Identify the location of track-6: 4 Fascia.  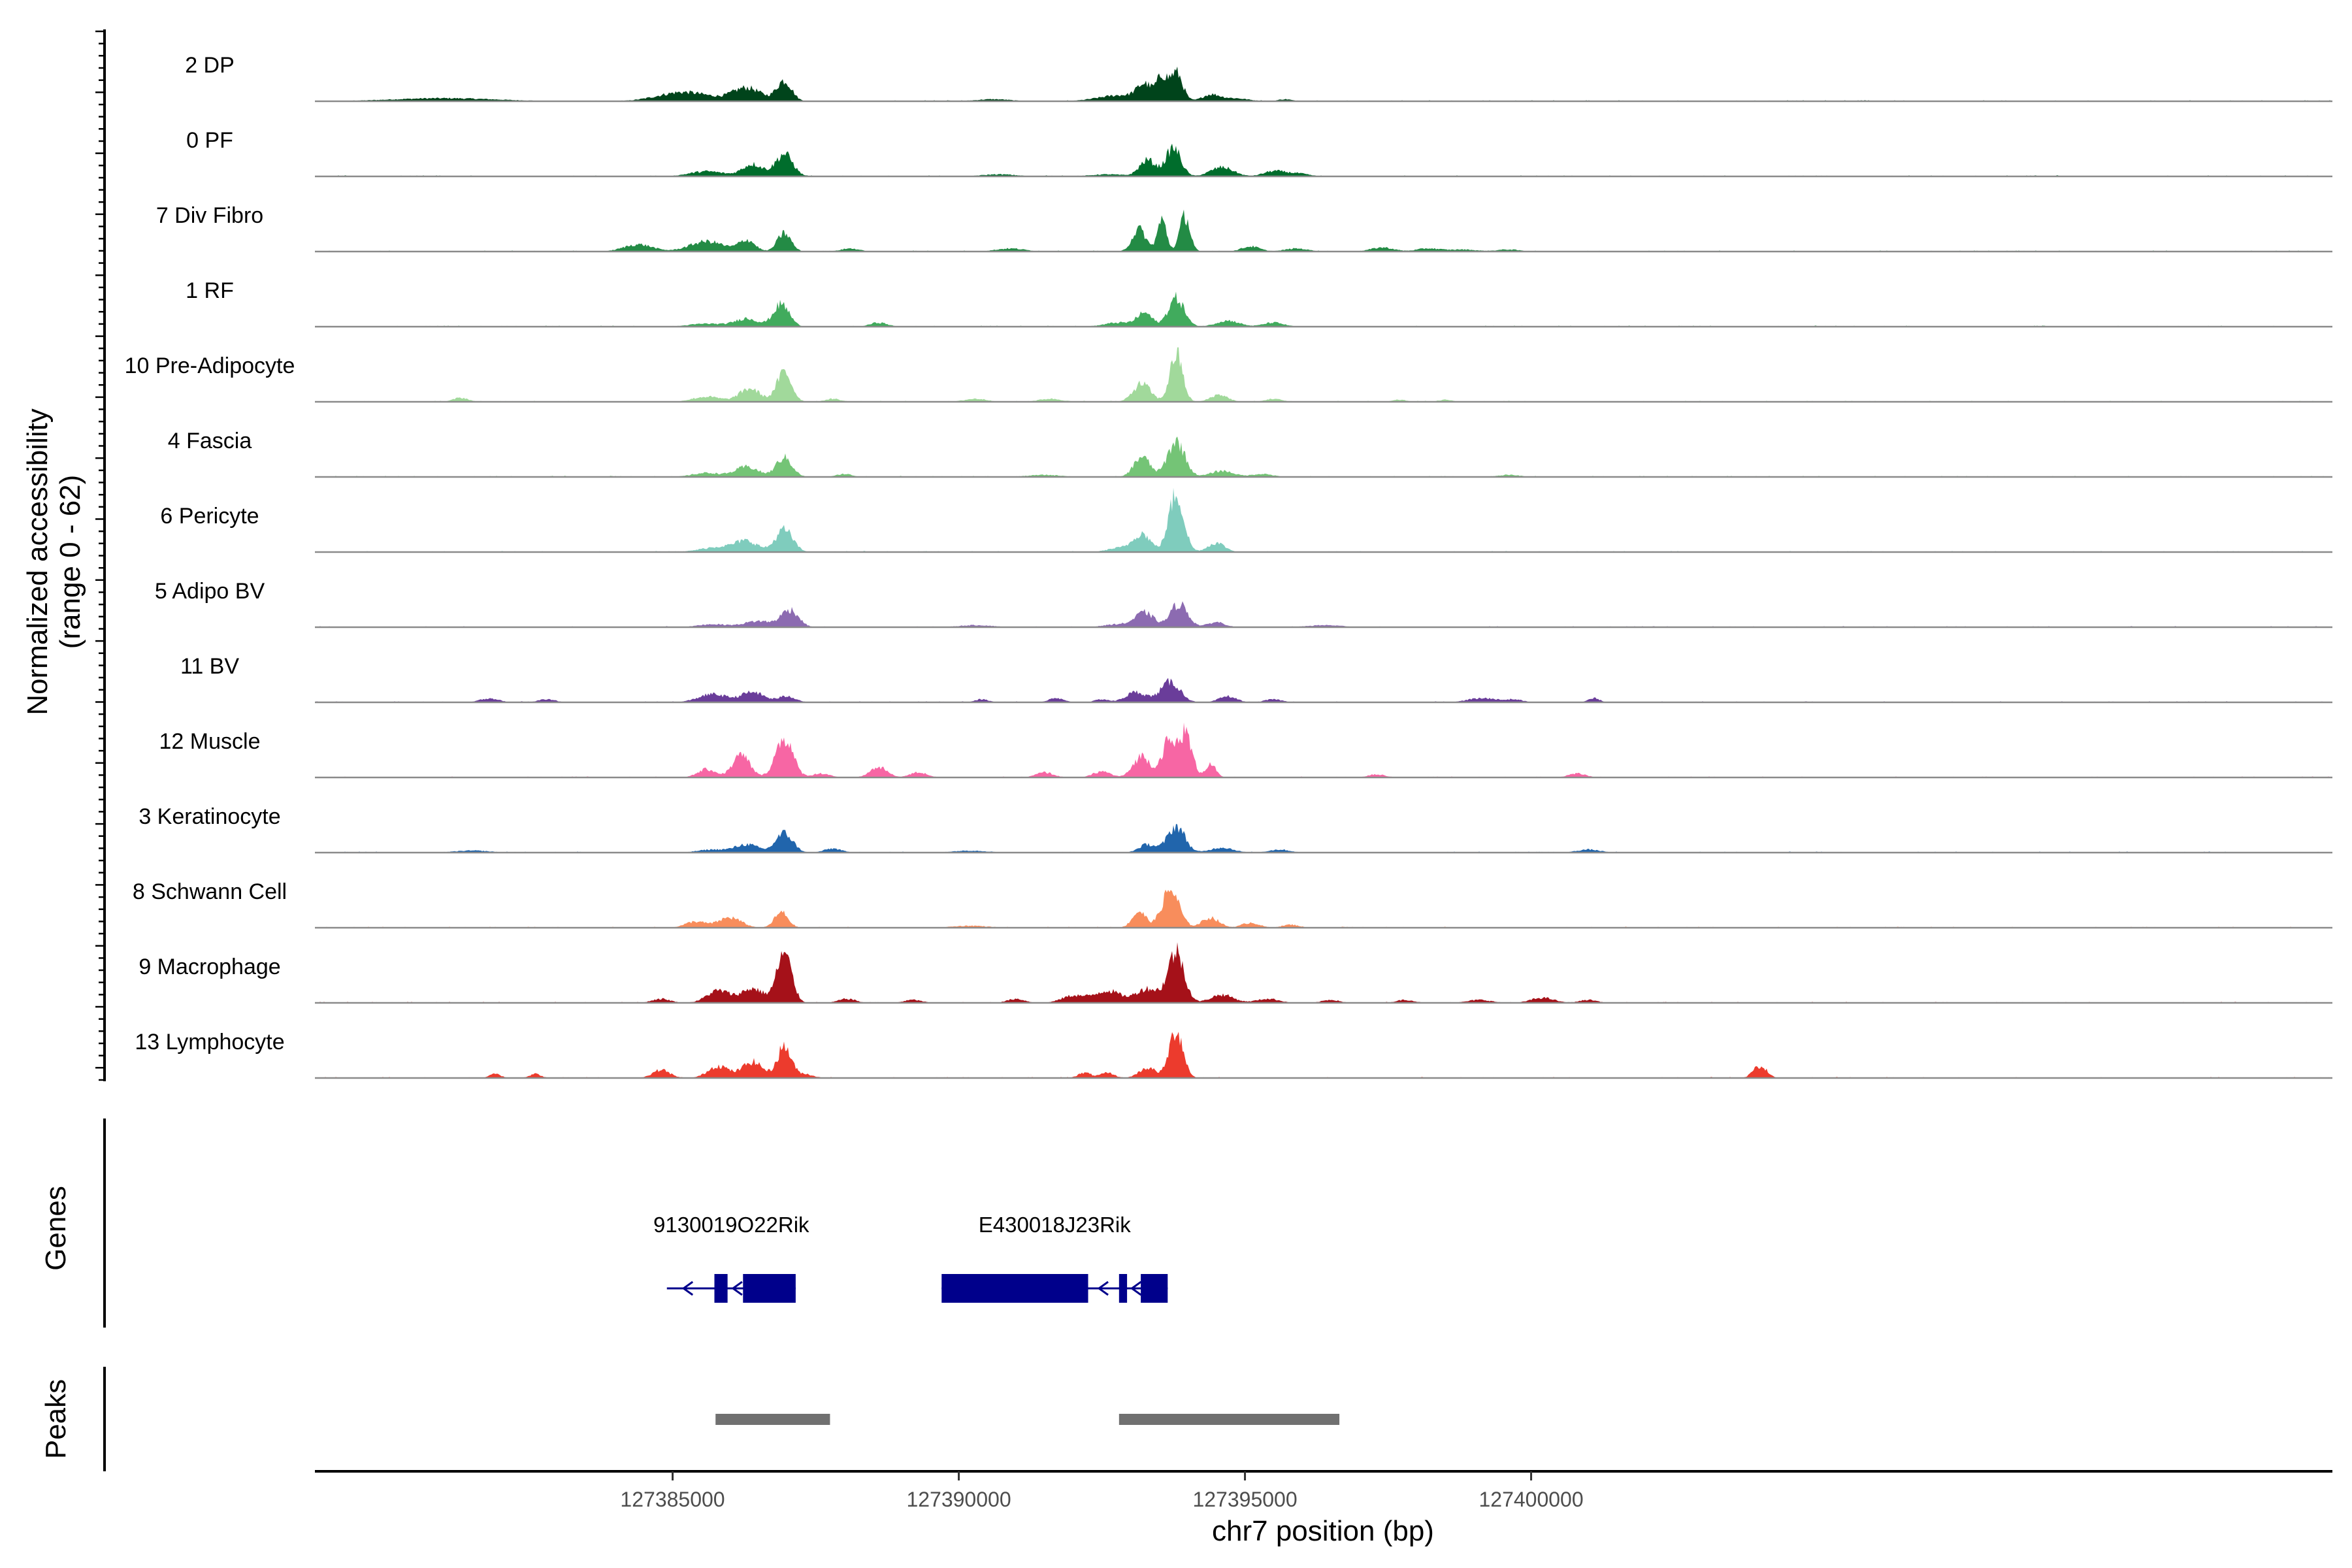
(1250, 453).